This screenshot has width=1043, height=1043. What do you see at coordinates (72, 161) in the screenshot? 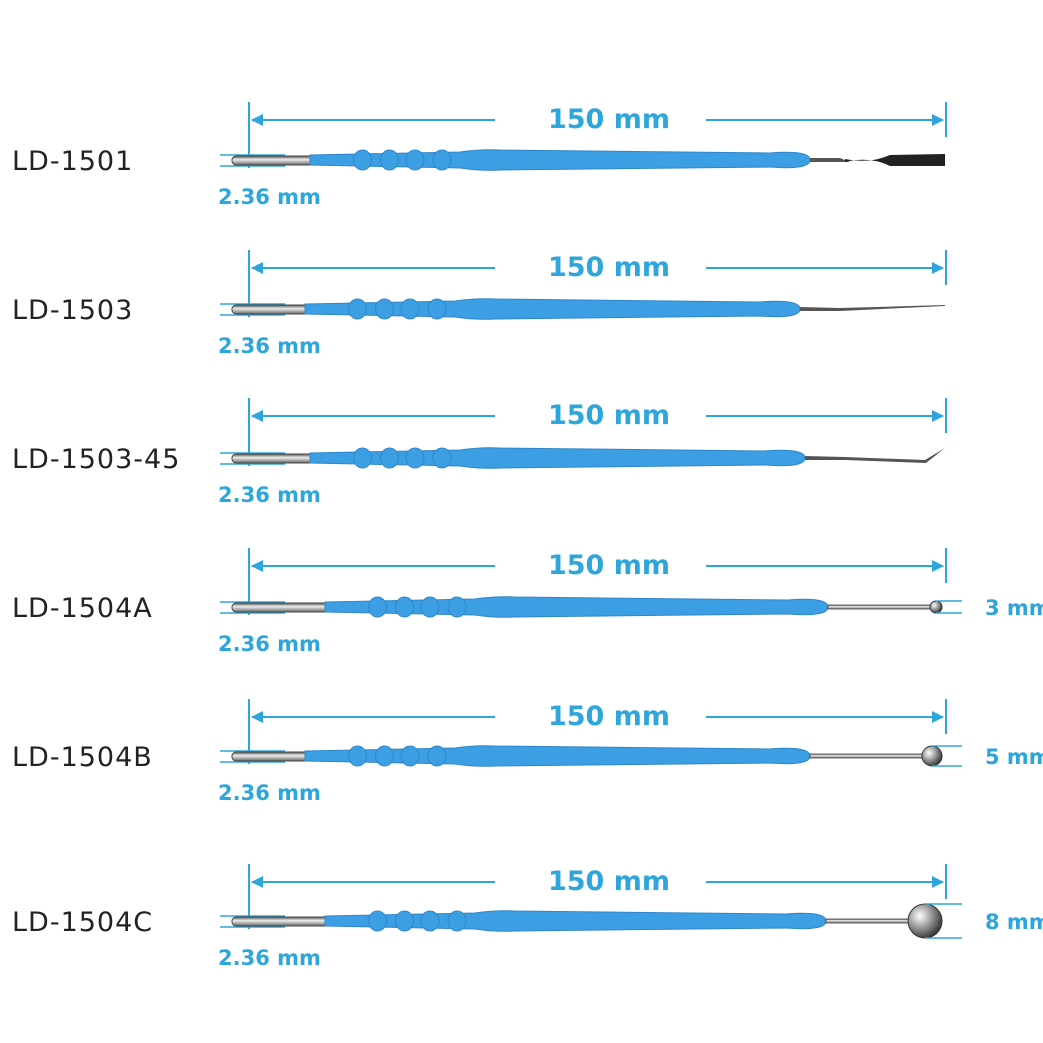
I see `model-label: LD-1501` at bounding box center [72, 161].